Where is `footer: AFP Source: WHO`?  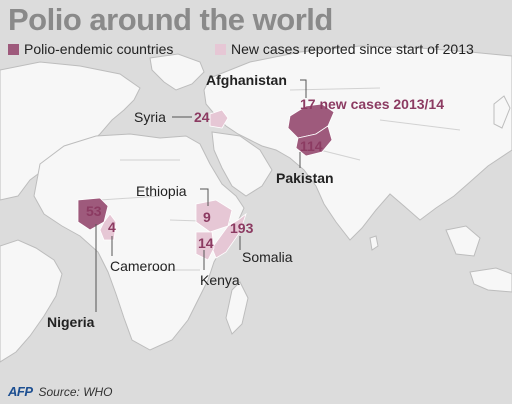 footer: AFP Source: WHO is located at coordinates (60, 392).